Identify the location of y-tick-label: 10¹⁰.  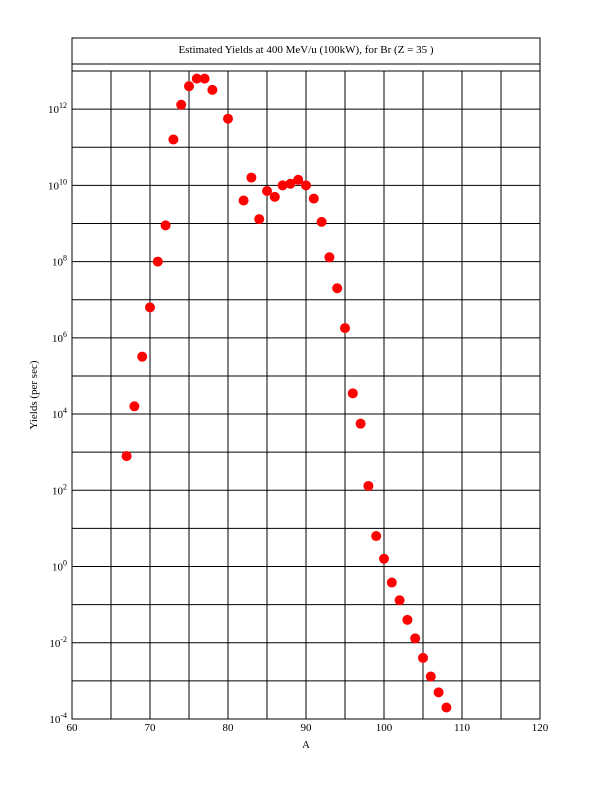
(57, 184).